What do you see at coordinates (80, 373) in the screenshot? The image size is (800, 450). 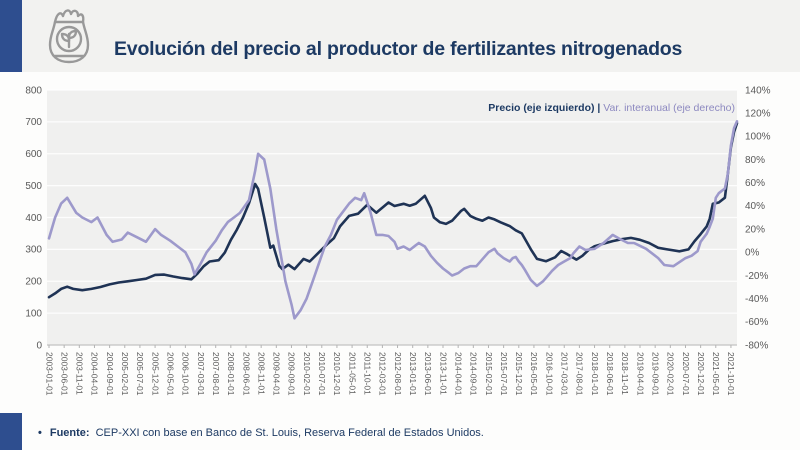 I see `x-axis-tick-label: 2003-11-01` at bounding box center [80, 373].